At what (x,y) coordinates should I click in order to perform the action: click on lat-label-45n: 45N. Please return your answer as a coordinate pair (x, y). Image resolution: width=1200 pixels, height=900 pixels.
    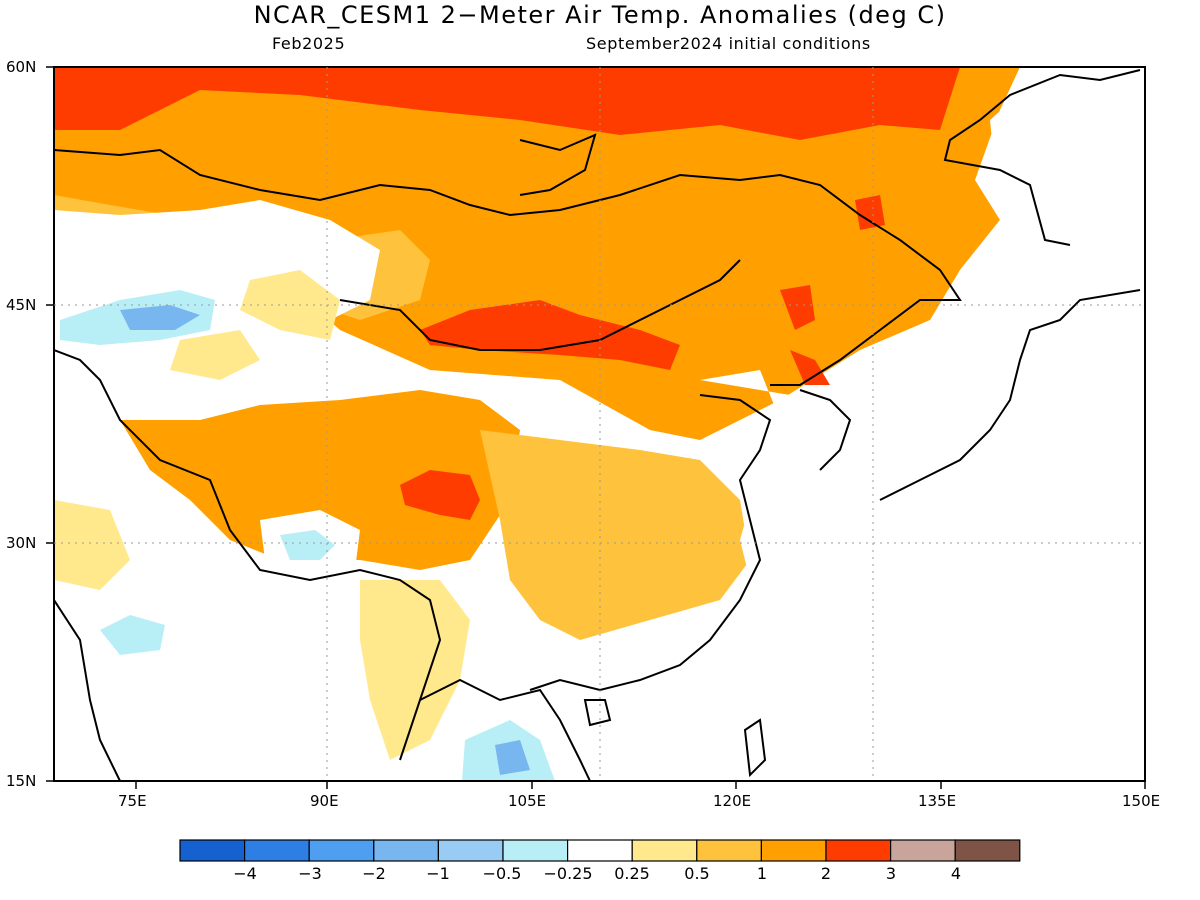
    Looking at the image, I should click on (21, 305).